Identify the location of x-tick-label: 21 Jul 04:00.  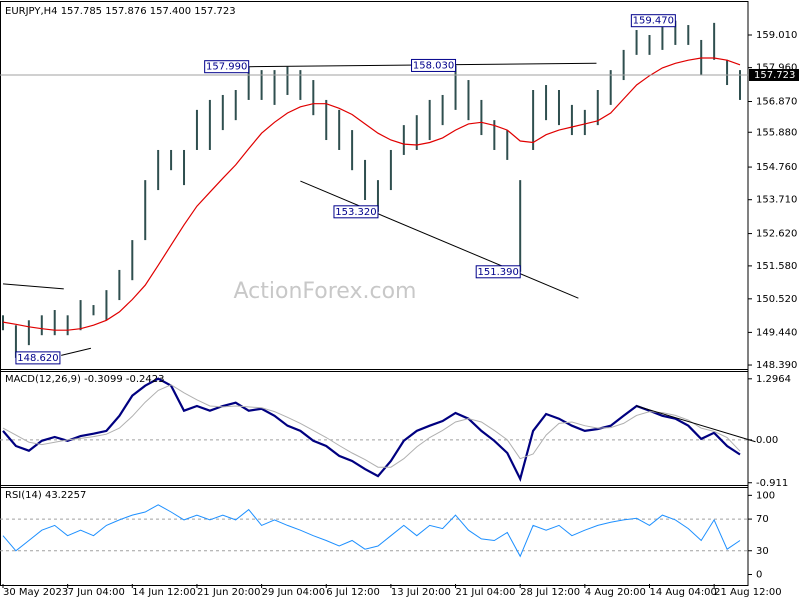
(486, 592).